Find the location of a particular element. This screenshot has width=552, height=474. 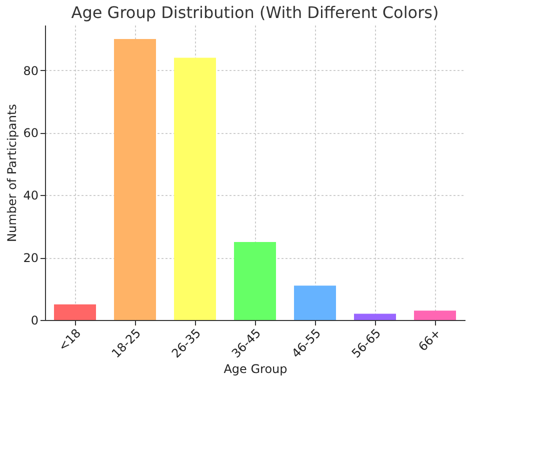

x-axis-title: Age Group is located at coordinates (256, 369).